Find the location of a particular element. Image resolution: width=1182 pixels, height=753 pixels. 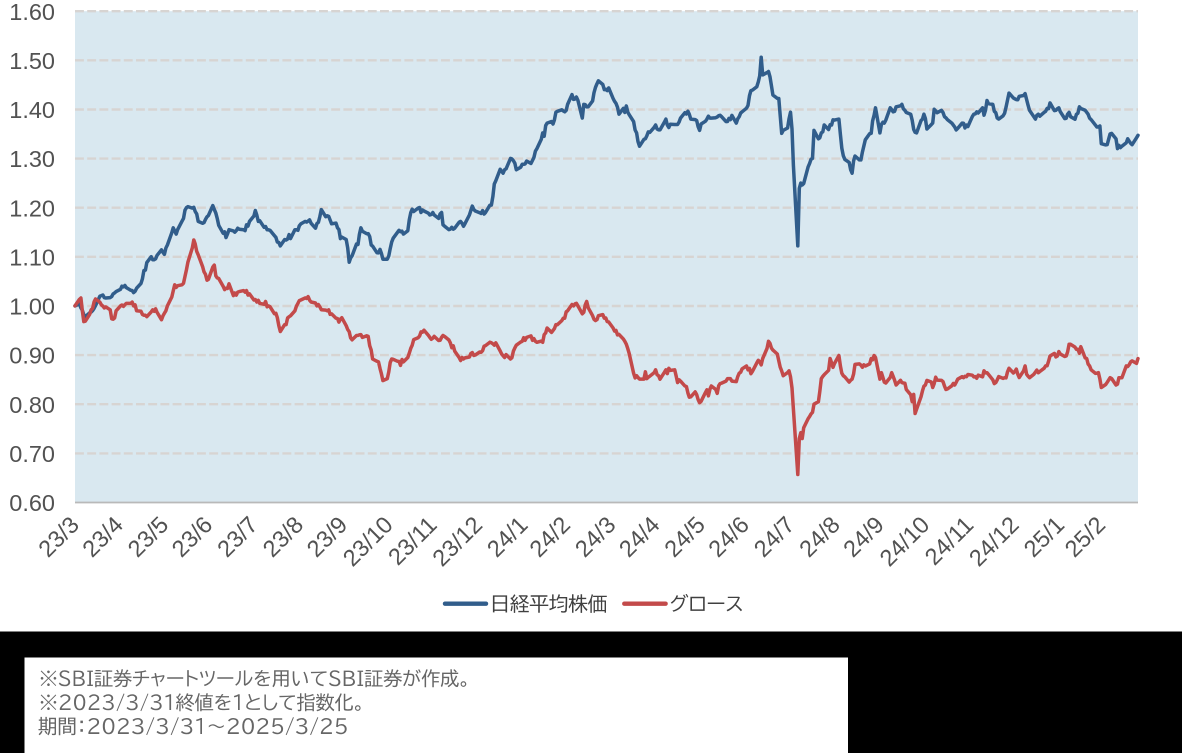

svg-text: 0.90 is located at coordinates (32, 356).